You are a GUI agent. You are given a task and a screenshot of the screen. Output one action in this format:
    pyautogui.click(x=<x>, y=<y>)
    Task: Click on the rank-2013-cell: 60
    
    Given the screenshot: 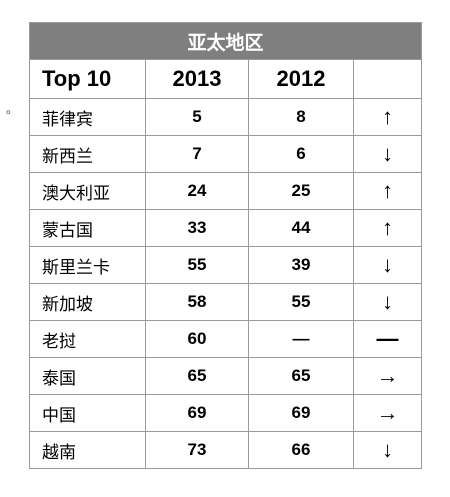 What is the action you would take?
    pyautogui.click(x=197, y=339)
    